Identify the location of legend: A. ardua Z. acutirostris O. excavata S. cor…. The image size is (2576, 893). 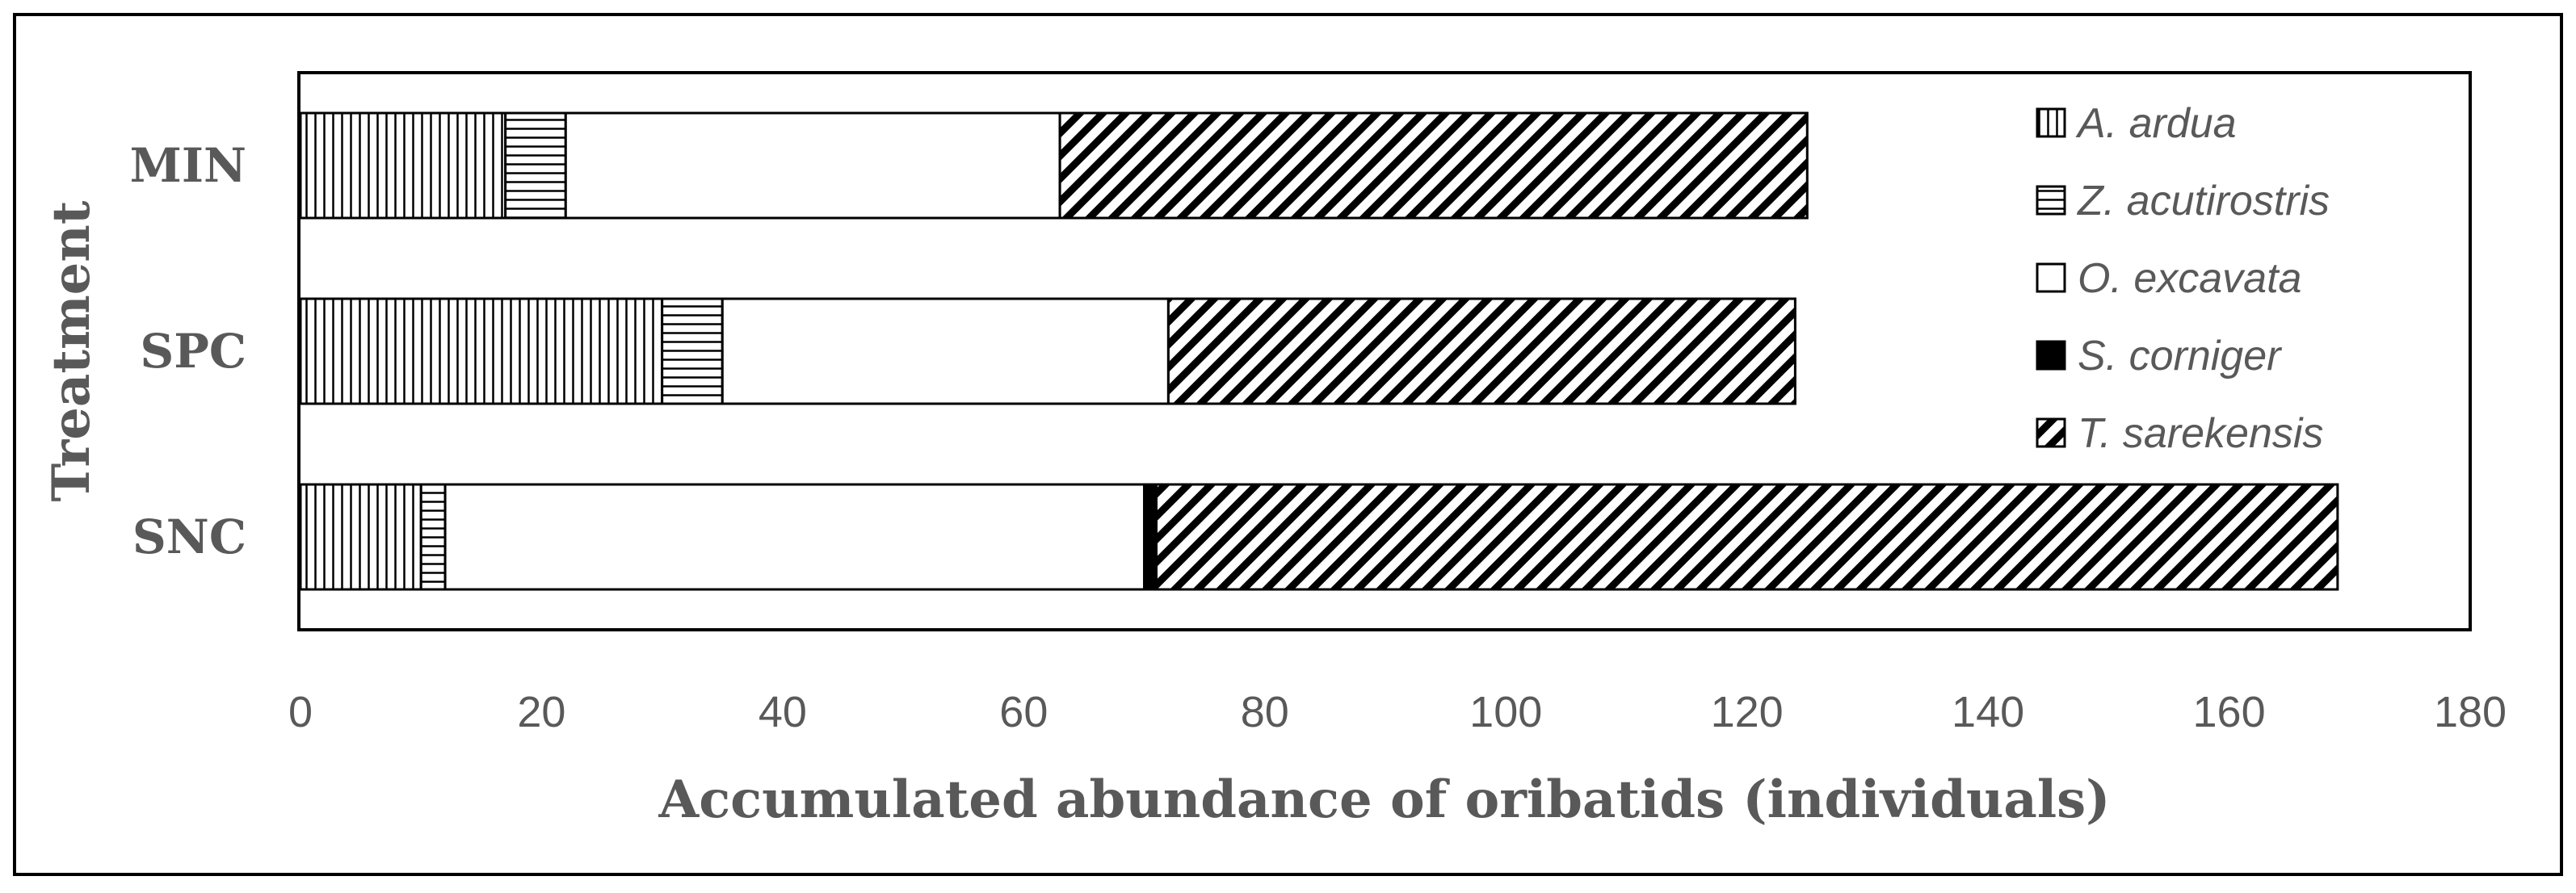
(2183, 278).